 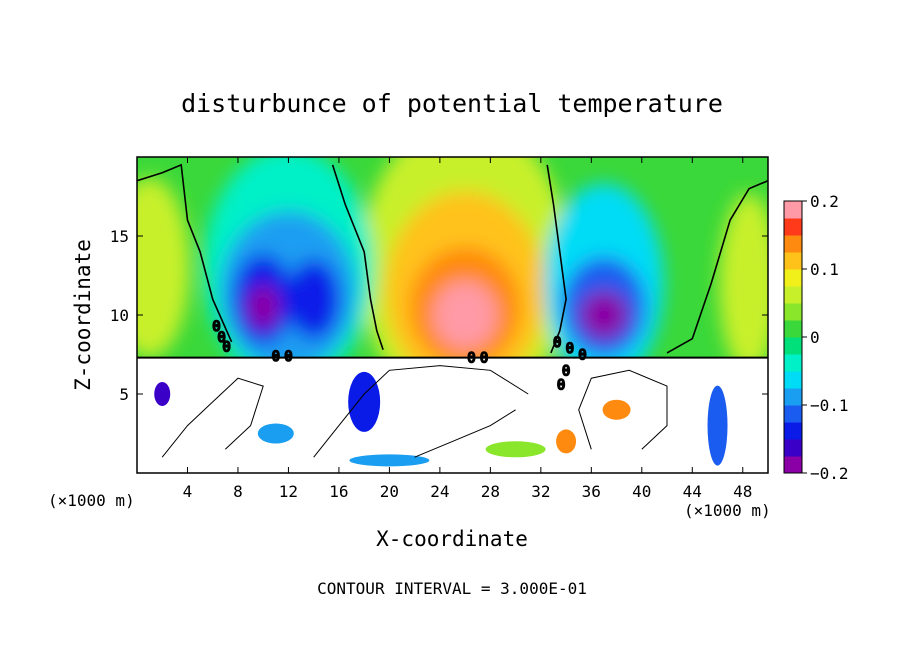 I want to click on colorbar-tick-label: −0.1, so click(x=829, y=405).